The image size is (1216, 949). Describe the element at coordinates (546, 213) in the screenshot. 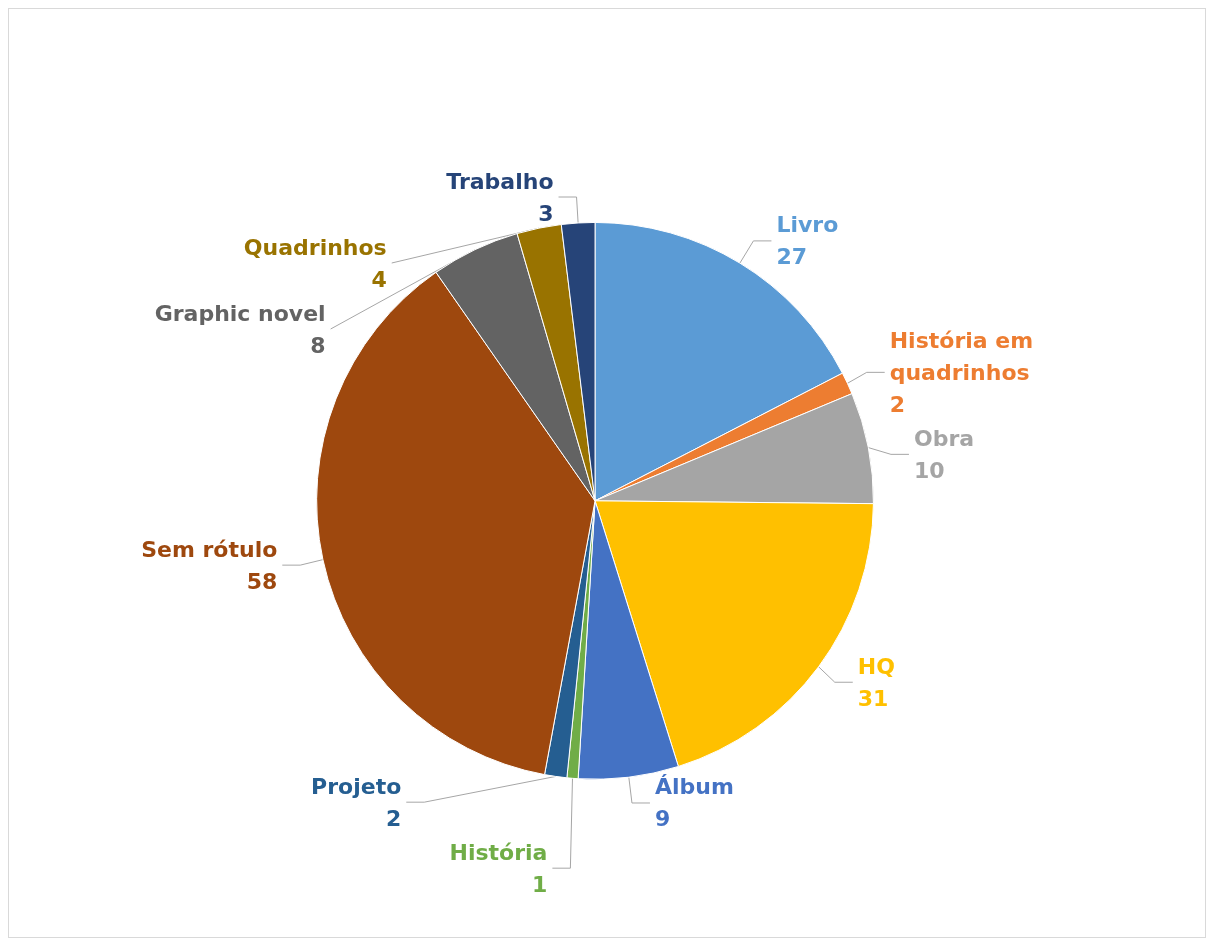

I see `data-label: 3` at that location.